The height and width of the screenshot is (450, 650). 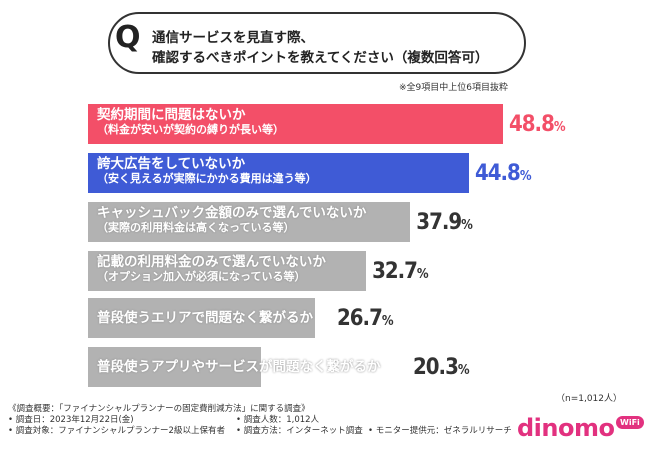 What do you see at coordinates (630, 422) in the screenshot?
I see `wifi-badge: WiFi` at bounding box center [630, 422].